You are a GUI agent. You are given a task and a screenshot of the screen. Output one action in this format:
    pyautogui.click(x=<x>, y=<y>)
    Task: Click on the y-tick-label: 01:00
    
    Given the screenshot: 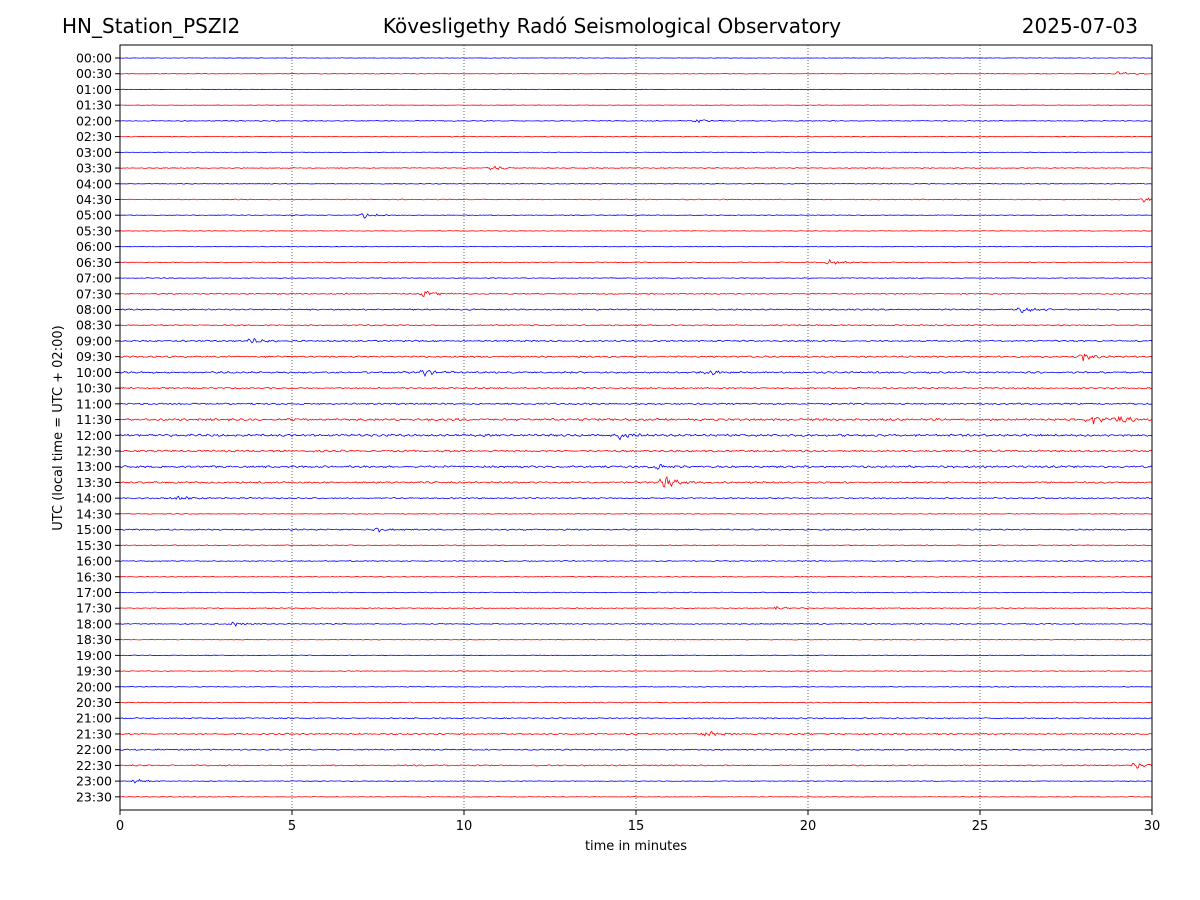 What is the action you would take?
    pyautogui.click(x=94, y=89)
    